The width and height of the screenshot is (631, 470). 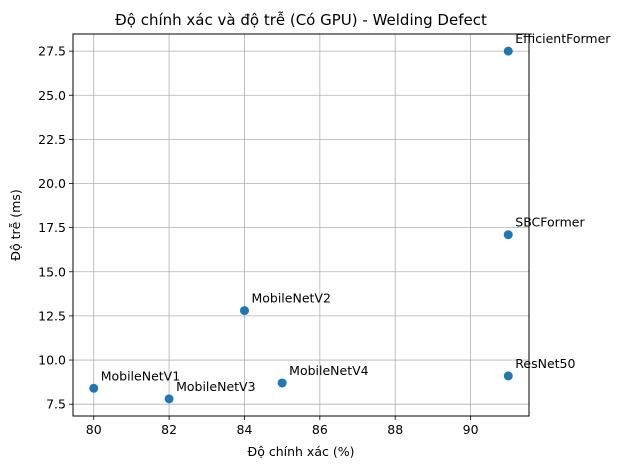 I want to click on point-label: ResNet50, so click(x=545, y=363).